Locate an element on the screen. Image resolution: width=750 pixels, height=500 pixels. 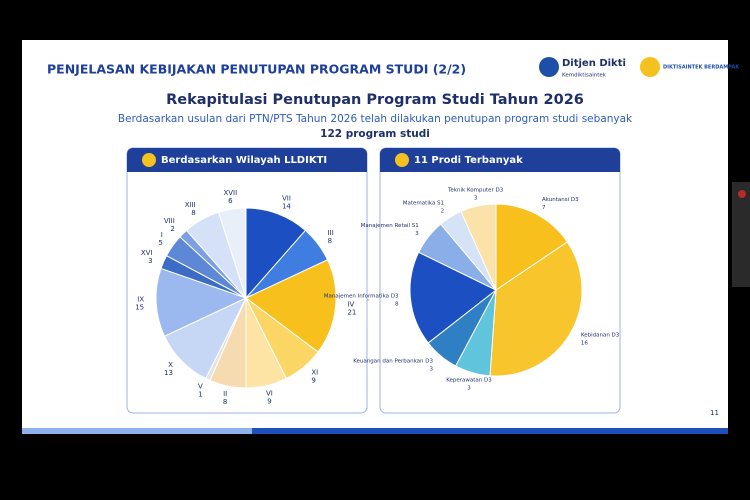
slice-label: II is located at coordinates (225, 394).